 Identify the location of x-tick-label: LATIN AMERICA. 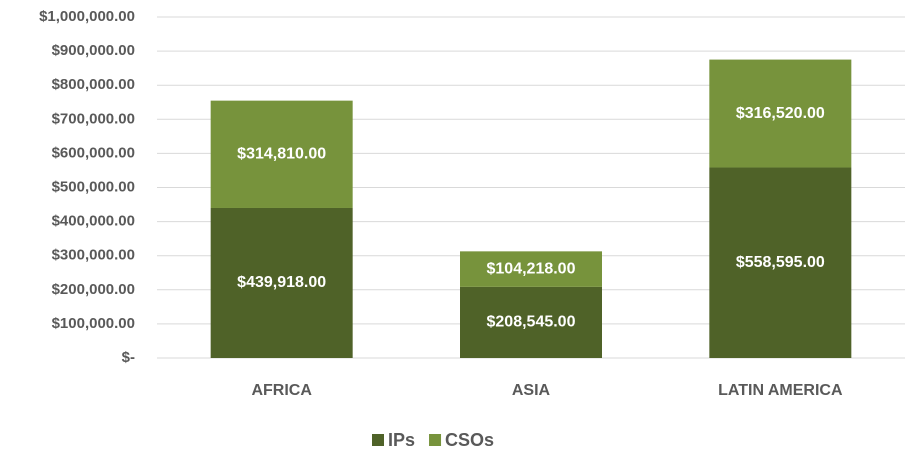
(780, 390).